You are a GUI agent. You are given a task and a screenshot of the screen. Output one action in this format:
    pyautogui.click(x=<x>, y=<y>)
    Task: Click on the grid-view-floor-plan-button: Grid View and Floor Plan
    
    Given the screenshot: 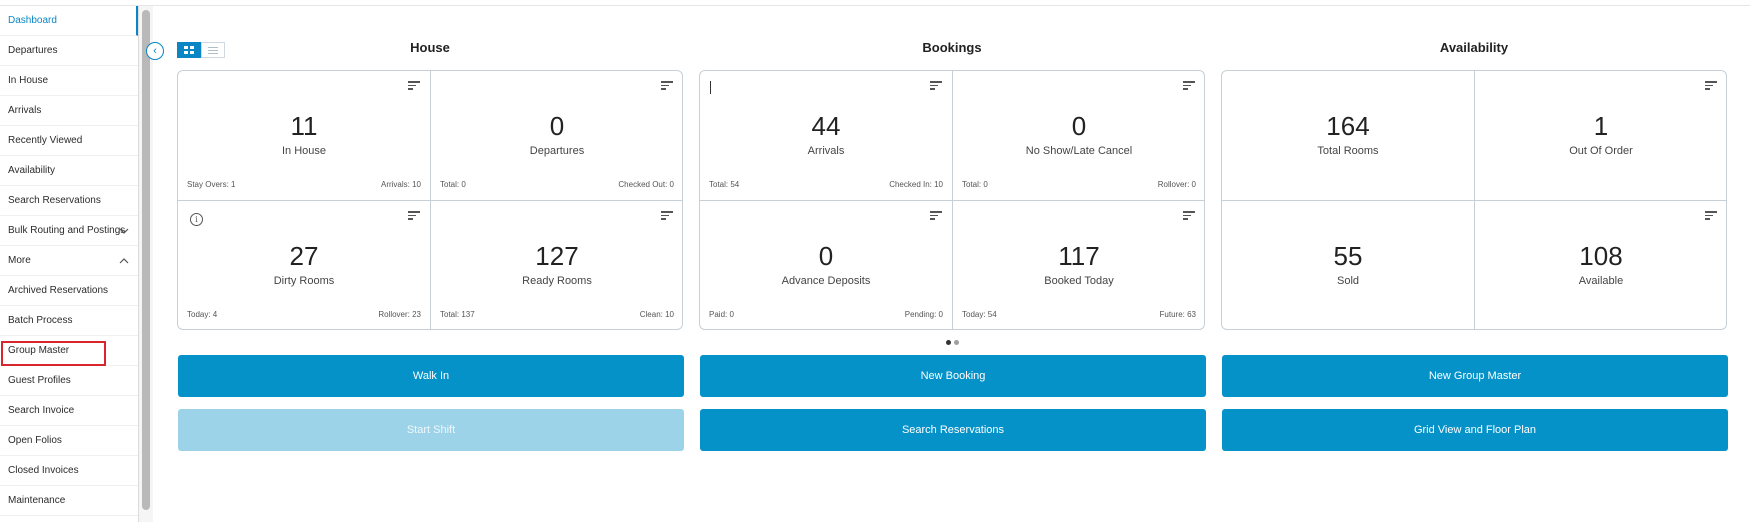 What is the action you would take?
    pyautogui.click(x=1475, y=430)
    